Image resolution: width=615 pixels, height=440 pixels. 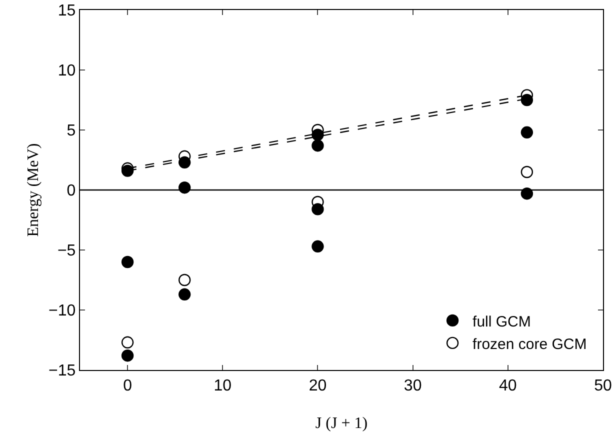 I want to click on y-tick-label: 5, so click(x=71, y=131).